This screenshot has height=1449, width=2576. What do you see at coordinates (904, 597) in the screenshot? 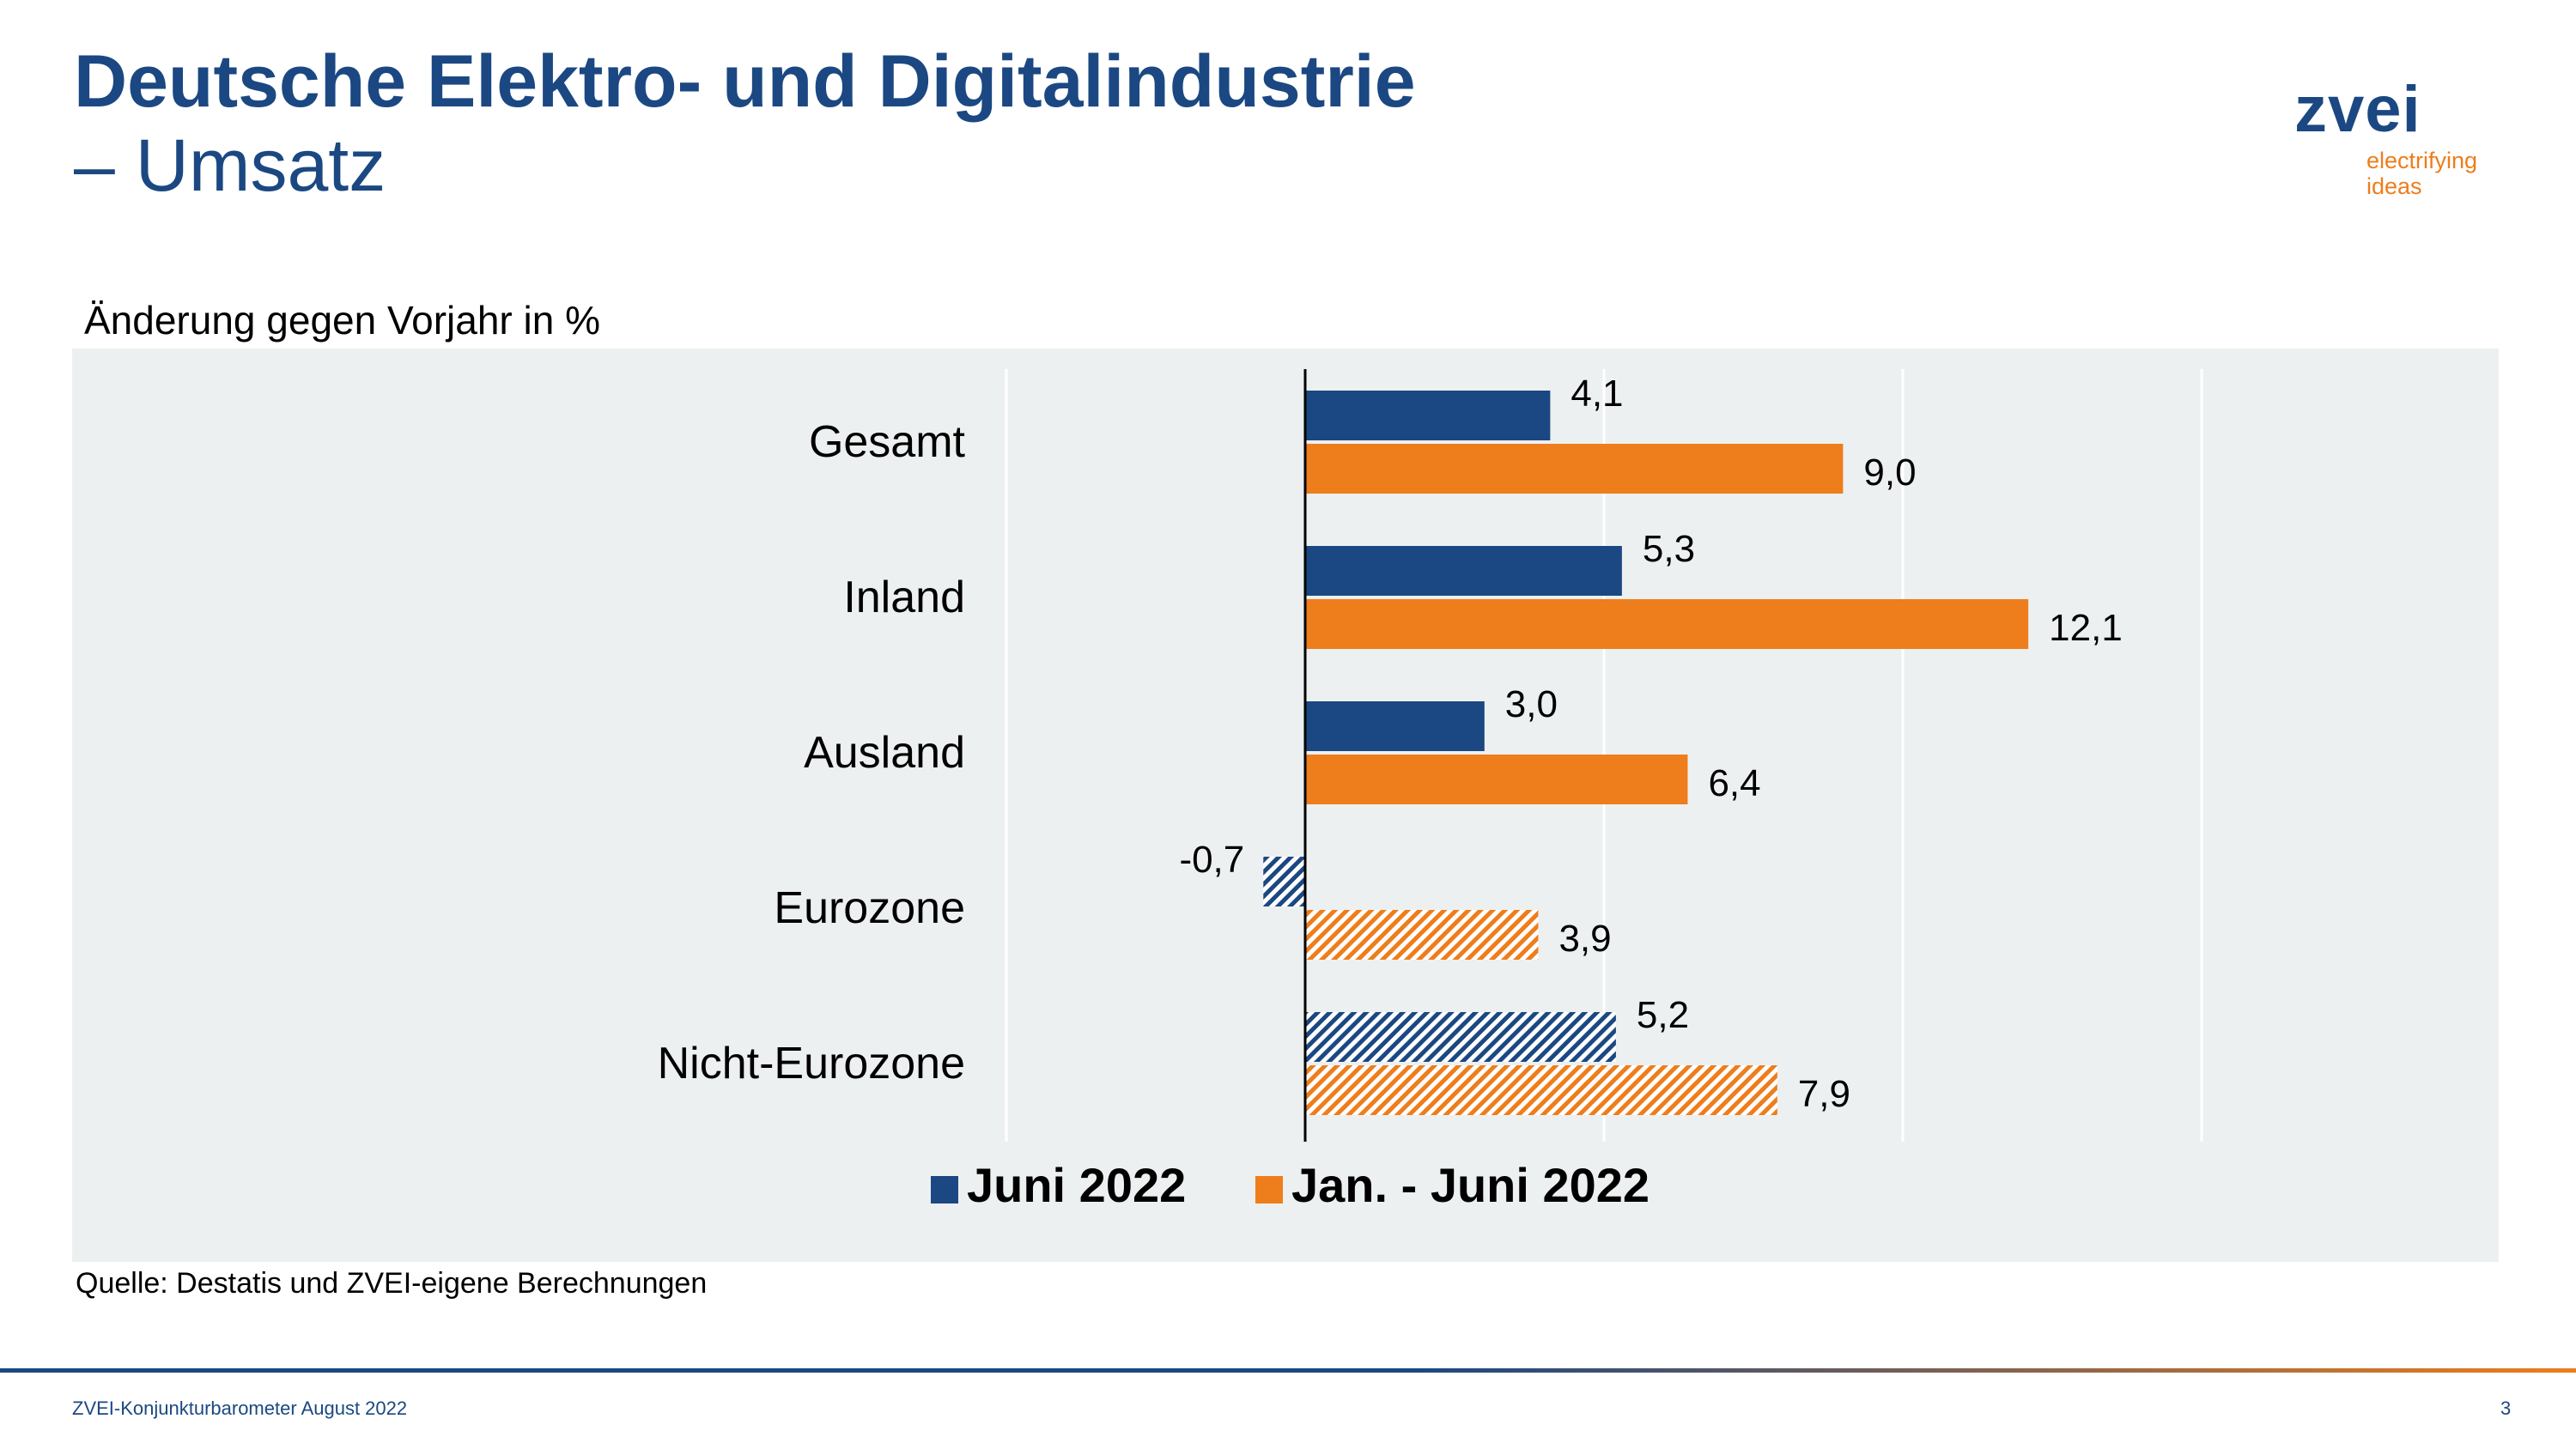
I see `category-label: Inland` at bounding box center [904, 597].